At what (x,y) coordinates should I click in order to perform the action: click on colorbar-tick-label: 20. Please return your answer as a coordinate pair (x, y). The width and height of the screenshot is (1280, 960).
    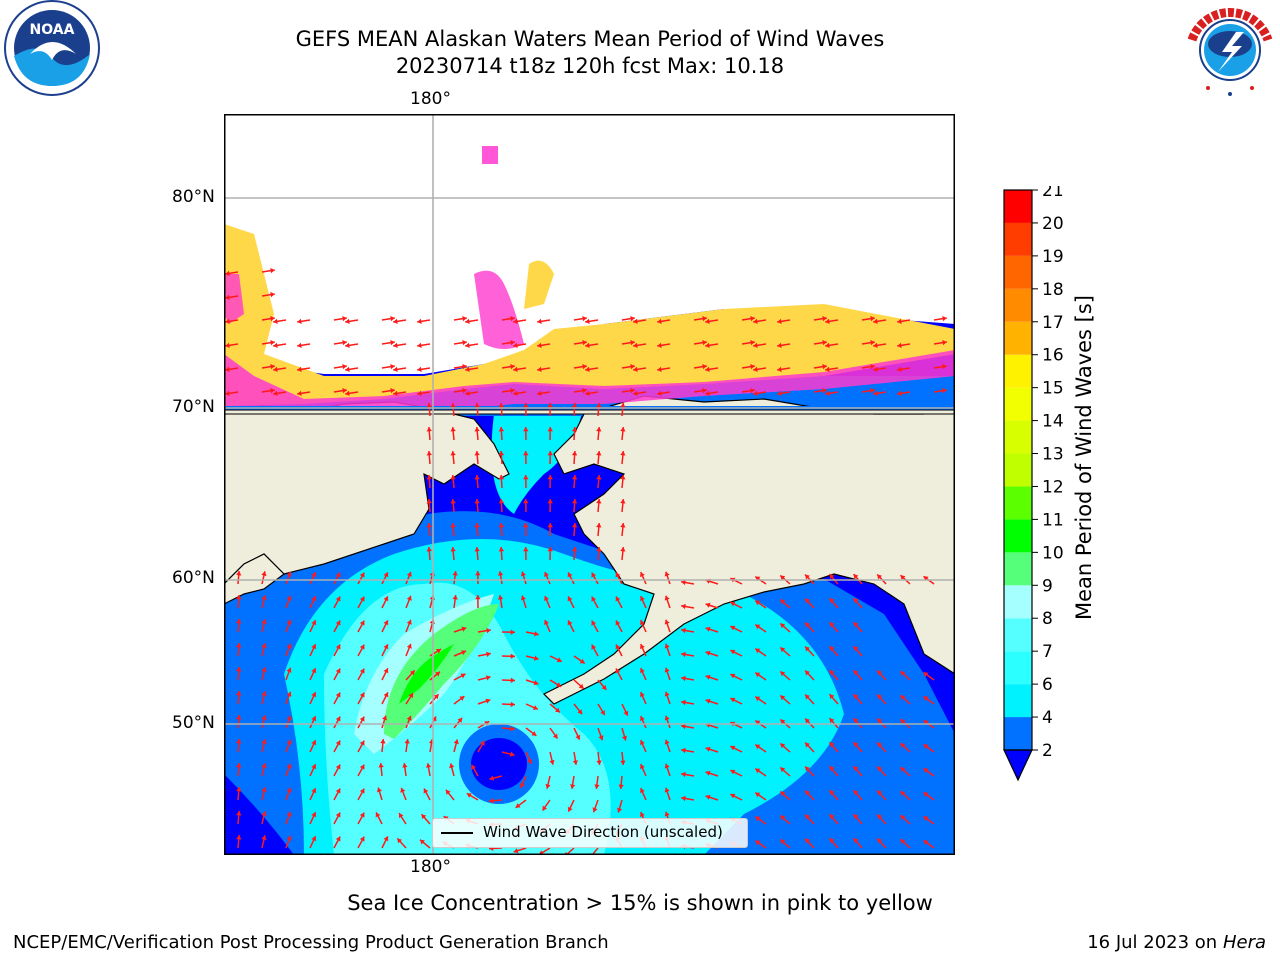
    Looking at the image, I should click on (1053, 224).